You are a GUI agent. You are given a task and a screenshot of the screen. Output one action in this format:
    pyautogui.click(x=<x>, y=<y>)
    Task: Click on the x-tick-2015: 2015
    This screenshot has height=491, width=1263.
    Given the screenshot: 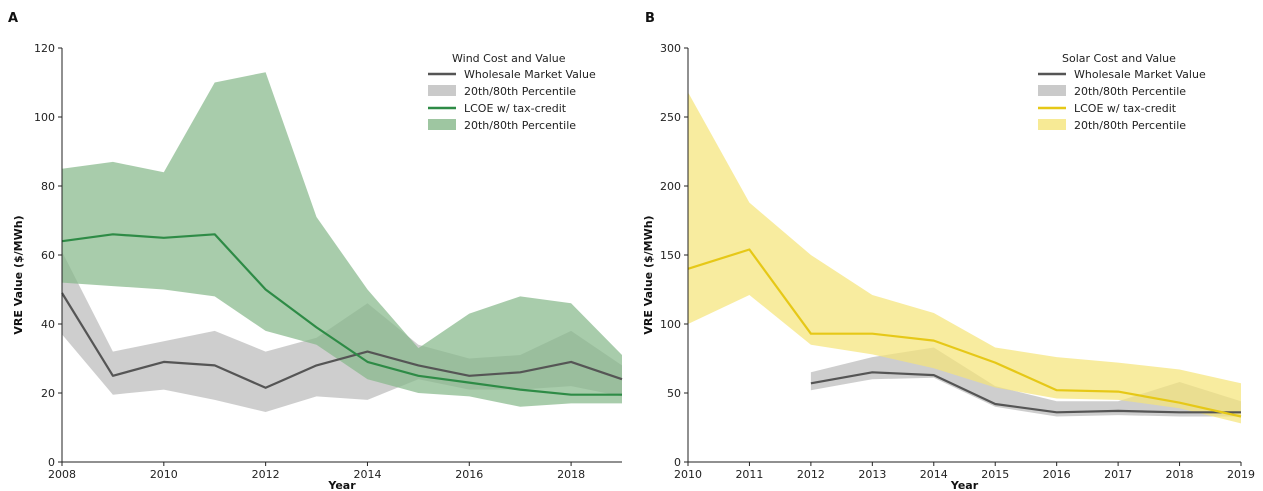 What is the action you would take?
    pyautogui.click(x=995, y=471)
    